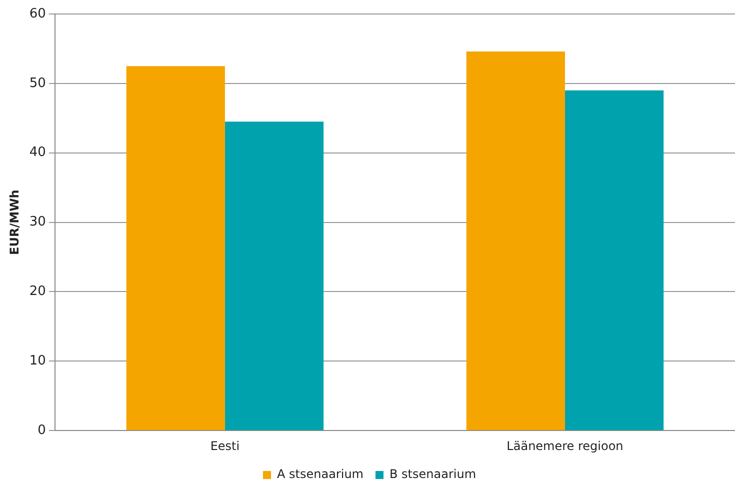 This screenshot has height=493, width=735. Describe the element at coordinates (14, 222) in the screenshot. I see `y-axis-title: EUR/MWh` at that location.